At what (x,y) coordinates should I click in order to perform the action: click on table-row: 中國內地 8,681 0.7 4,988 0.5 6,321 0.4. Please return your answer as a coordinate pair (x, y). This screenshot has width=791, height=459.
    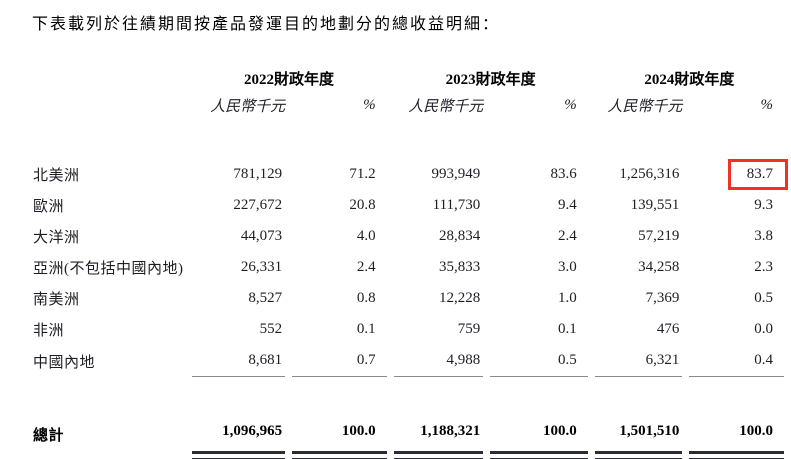
    Looking at the image, I should click on (408, 361).